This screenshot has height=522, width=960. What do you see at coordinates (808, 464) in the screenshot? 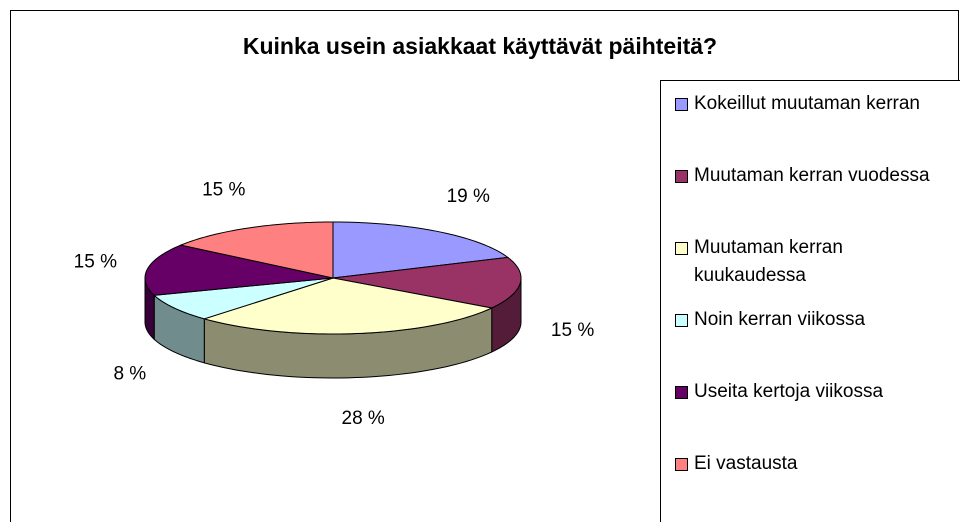
I see `legend-entry: Ei vastausta` at bounding box center [808, 464].